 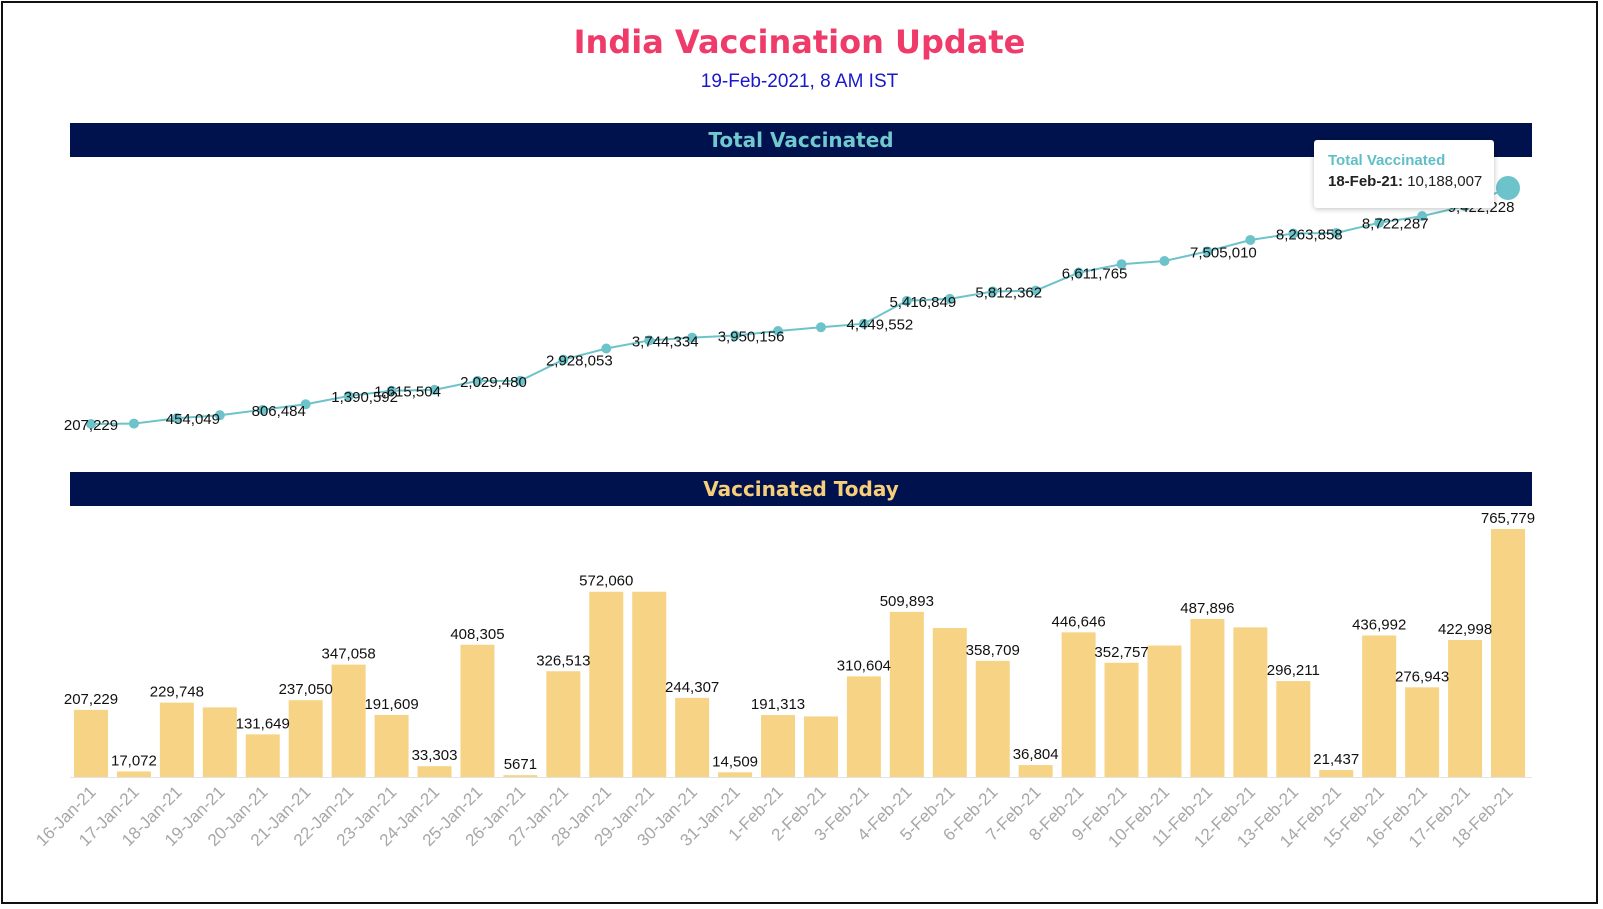 What do you see at coordinates (279, 411) in the screenshot?
I see `line-data-label: 806,484` at bounding box center [279, 411].